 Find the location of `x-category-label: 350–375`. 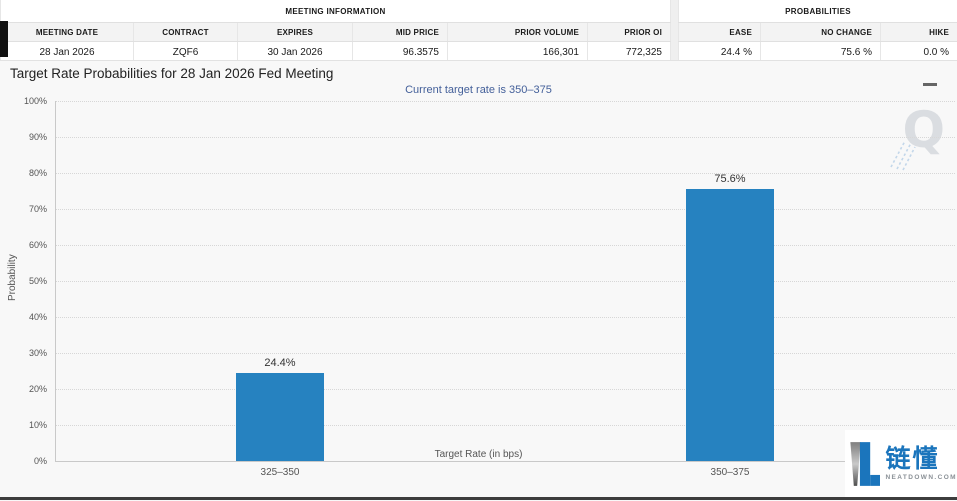

x-category-label: 350–375 is located at coordinates (730, 472).